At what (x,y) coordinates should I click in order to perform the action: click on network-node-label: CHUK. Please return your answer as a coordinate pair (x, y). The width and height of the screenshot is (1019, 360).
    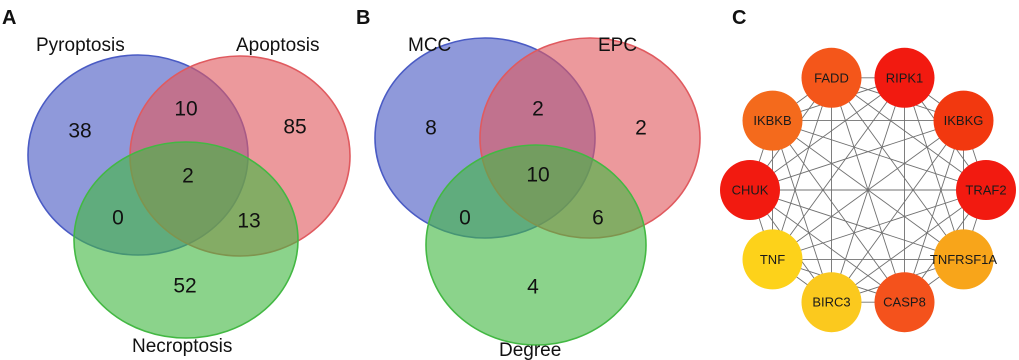
    Looking at the image, I should click on (750, 190).